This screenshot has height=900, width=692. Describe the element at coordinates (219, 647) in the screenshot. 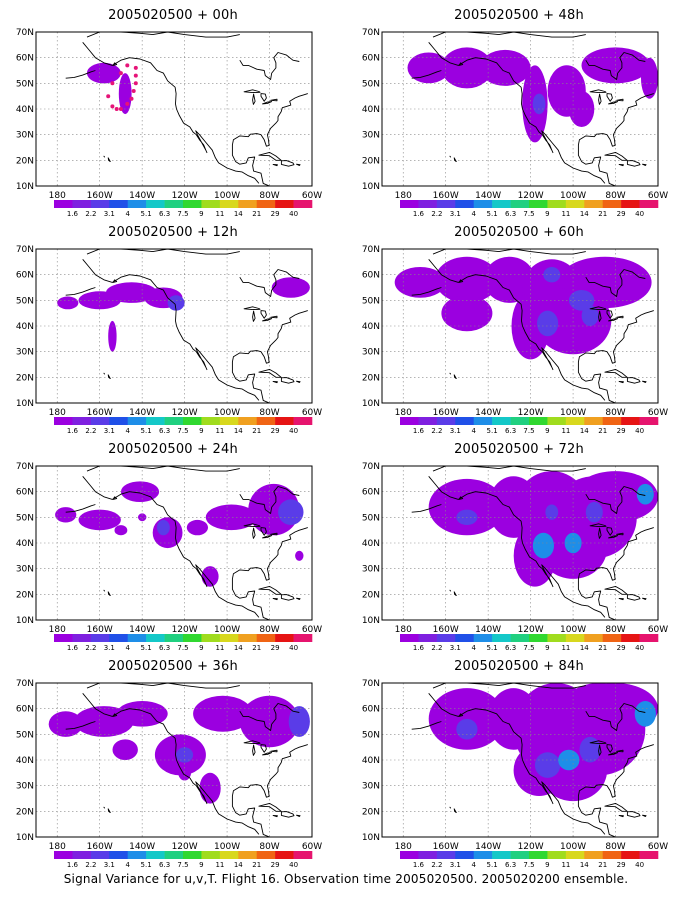

I see `colorbar-label: 11` at that location.